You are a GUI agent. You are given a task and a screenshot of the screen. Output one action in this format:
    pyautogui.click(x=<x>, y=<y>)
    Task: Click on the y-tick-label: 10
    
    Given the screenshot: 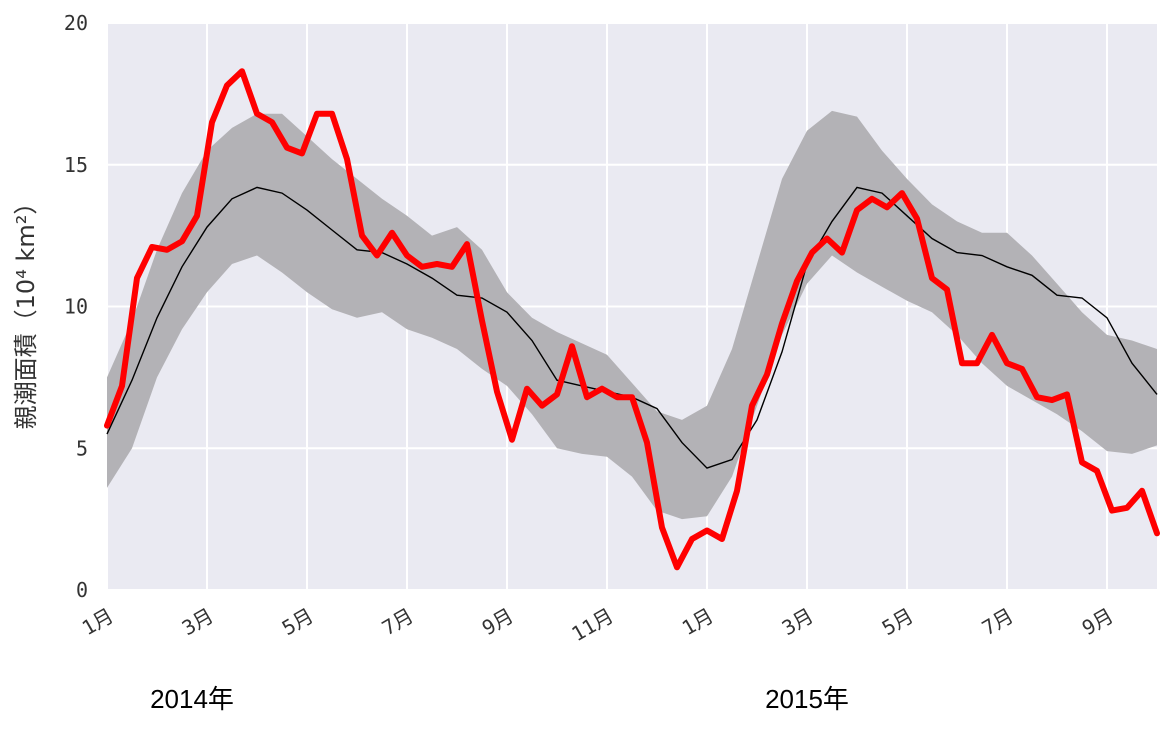 What is the action you would take?
    pyautogui.click(x=76, y=307)
    